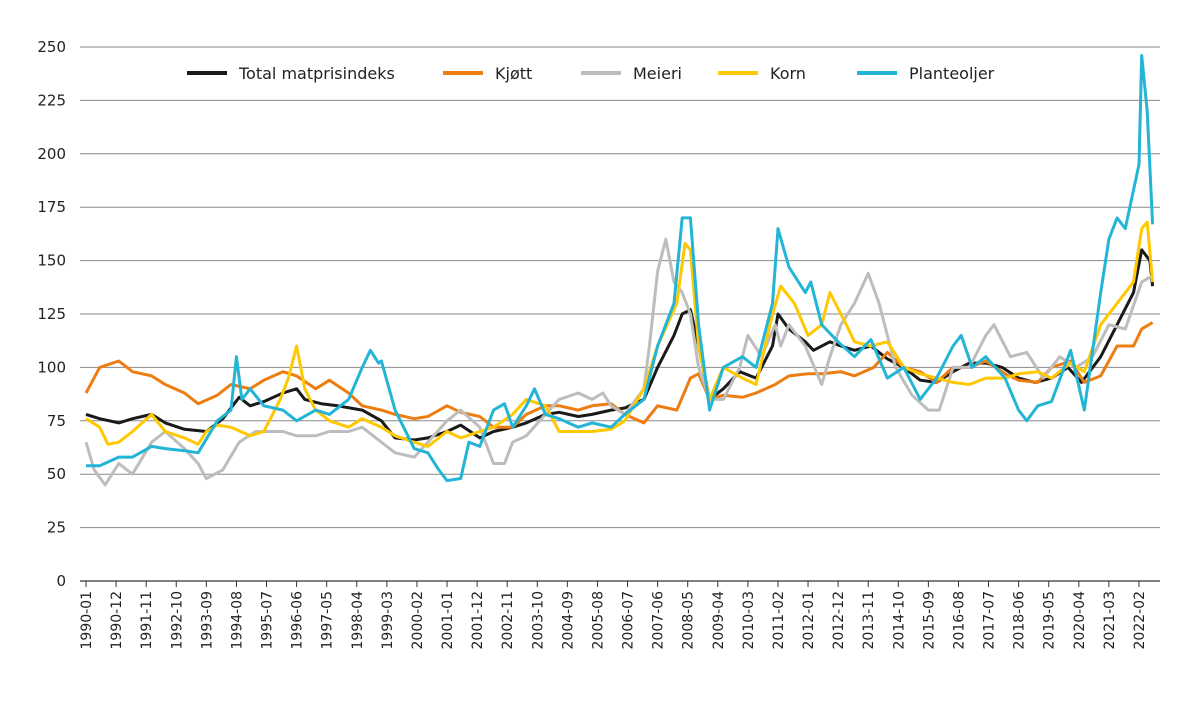  I want to click on x-tick-label: 1998-04, so click(358, 620).